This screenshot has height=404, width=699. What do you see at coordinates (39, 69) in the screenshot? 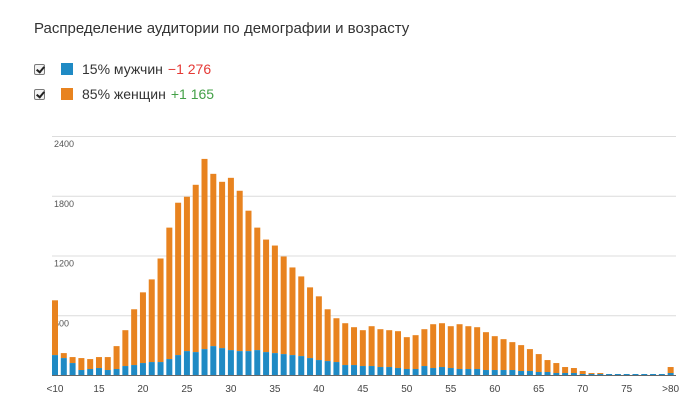
I see `men-checkbox-icon` at bounding box center [39, 69].